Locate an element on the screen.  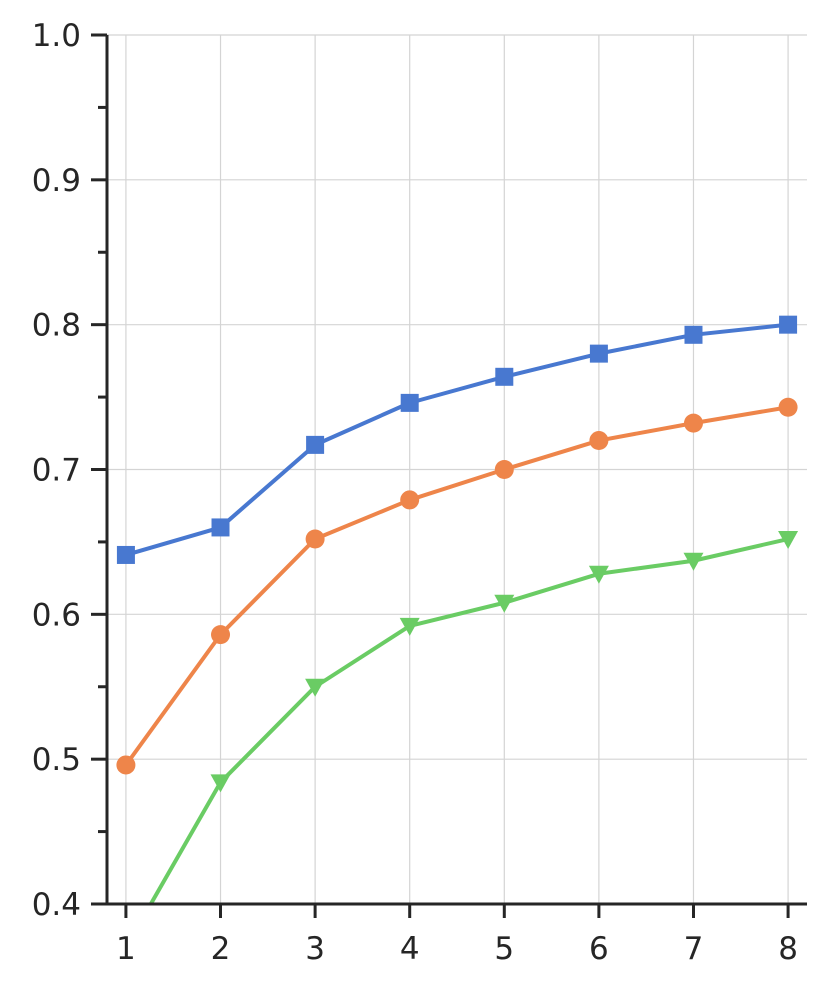
y-tick-label-4: 0.7 is located at coordinates (56, 471).